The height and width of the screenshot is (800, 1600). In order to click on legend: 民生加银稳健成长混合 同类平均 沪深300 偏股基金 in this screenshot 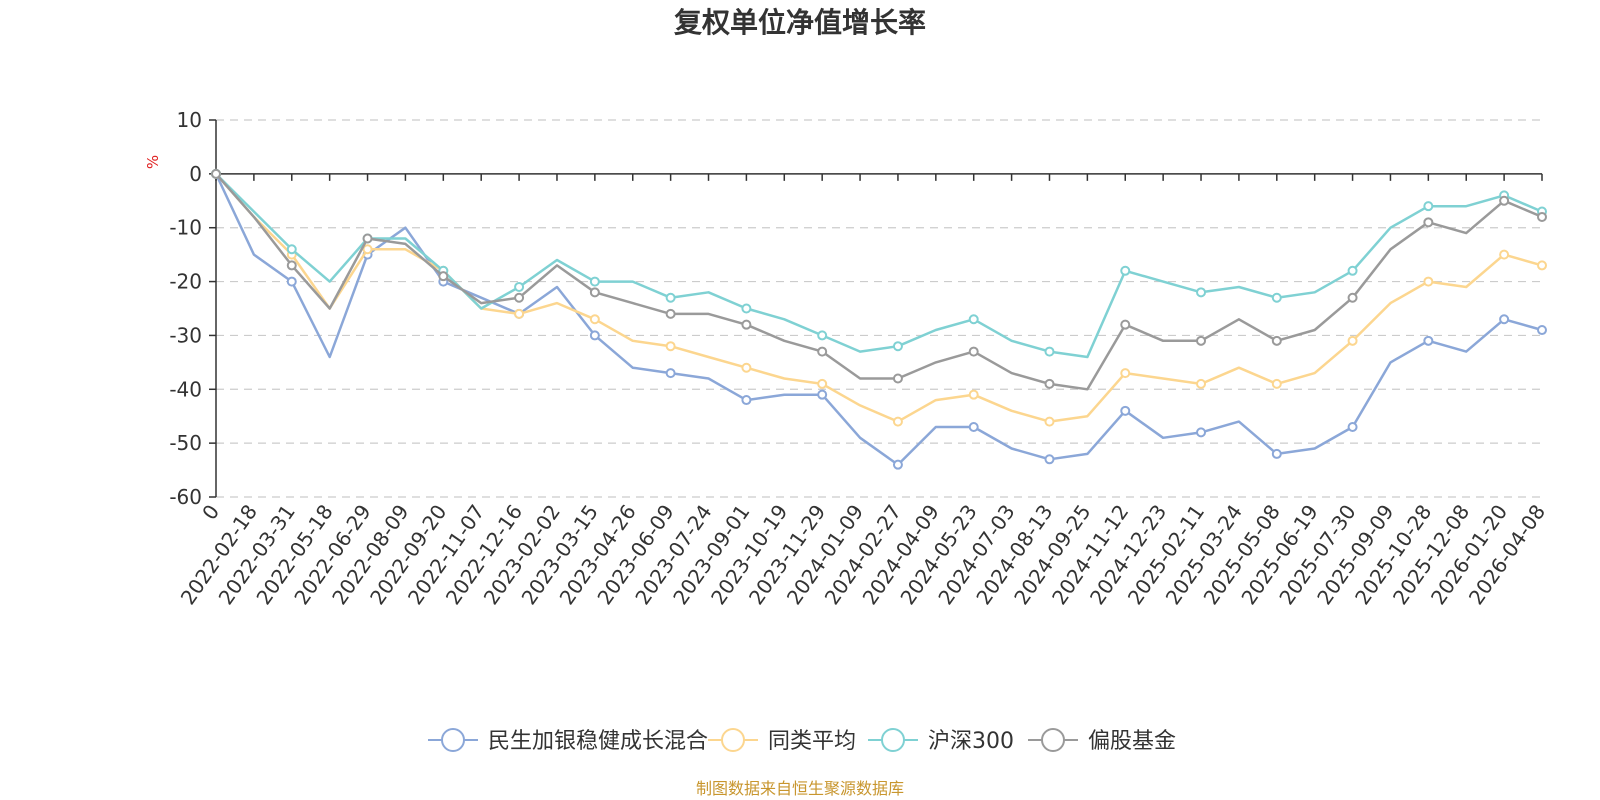, I will do `click(802, 741)`.